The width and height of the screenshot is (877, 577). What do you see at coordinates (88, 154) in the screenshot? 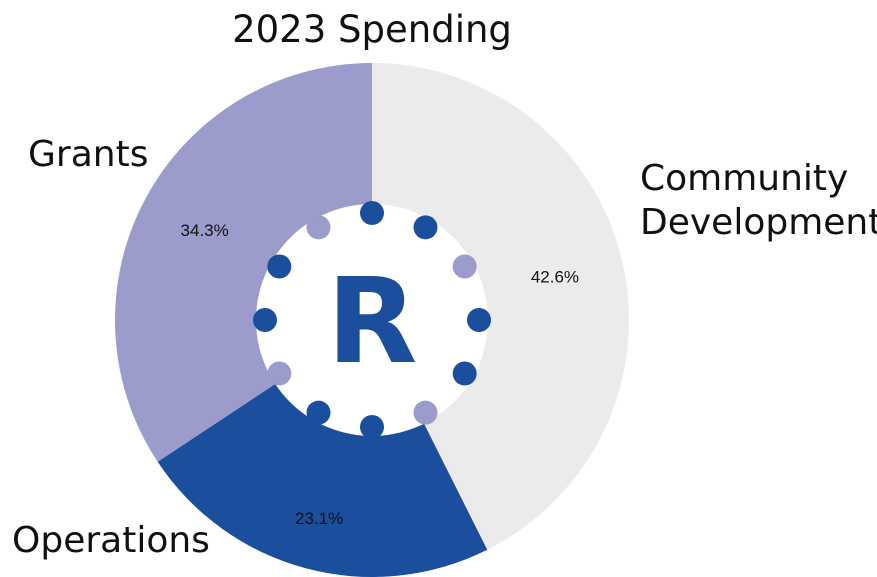
I see `category-label-grants: Grants` at bounding box center [88, 154].